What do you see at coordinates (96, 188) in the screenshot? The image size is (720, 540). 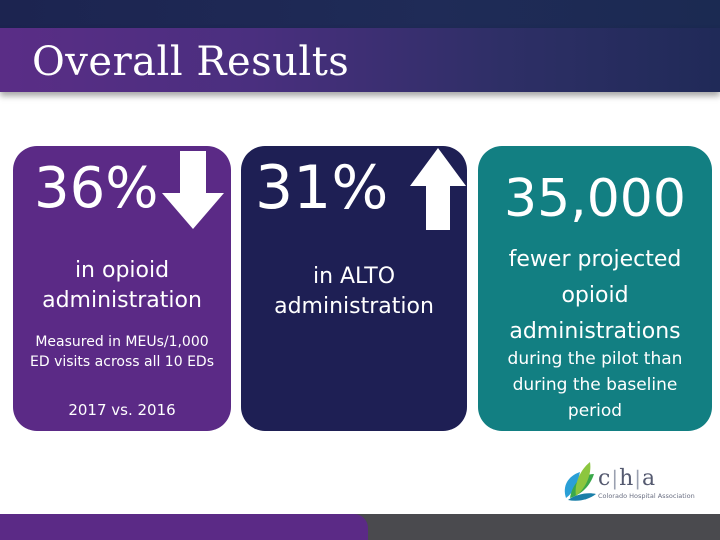 I see `stat-value: 36%` at bounding box center [96, 188].